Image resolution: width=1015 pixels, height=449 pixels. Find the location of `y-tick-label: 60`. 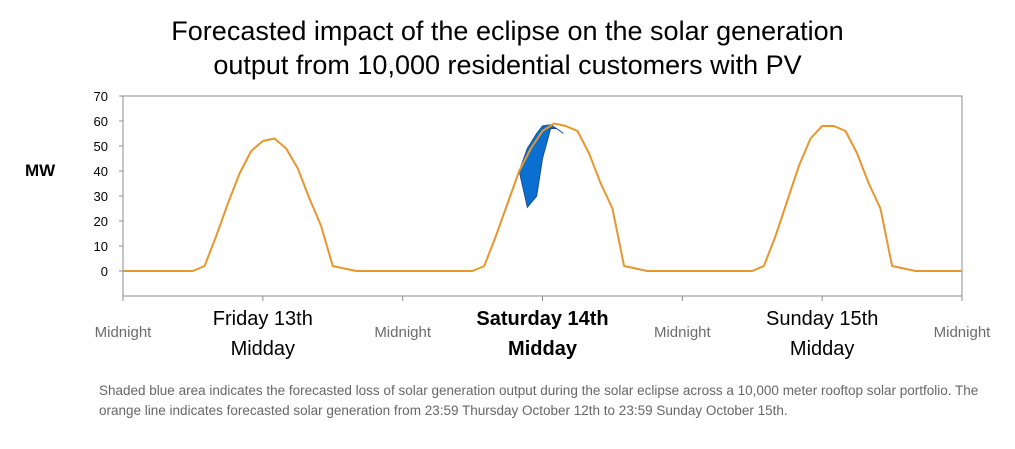

y-tick-label: 60 is located at coordinates (101, 121).